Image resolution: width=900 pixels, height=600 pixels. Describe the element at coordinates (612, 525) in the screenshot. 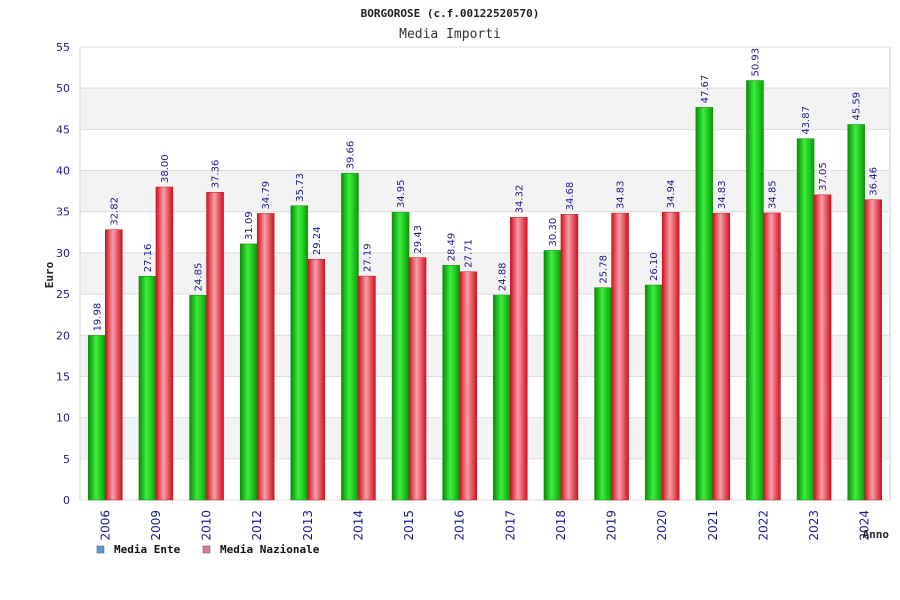

I see `x-tick-label-2019: 2019` at that location.